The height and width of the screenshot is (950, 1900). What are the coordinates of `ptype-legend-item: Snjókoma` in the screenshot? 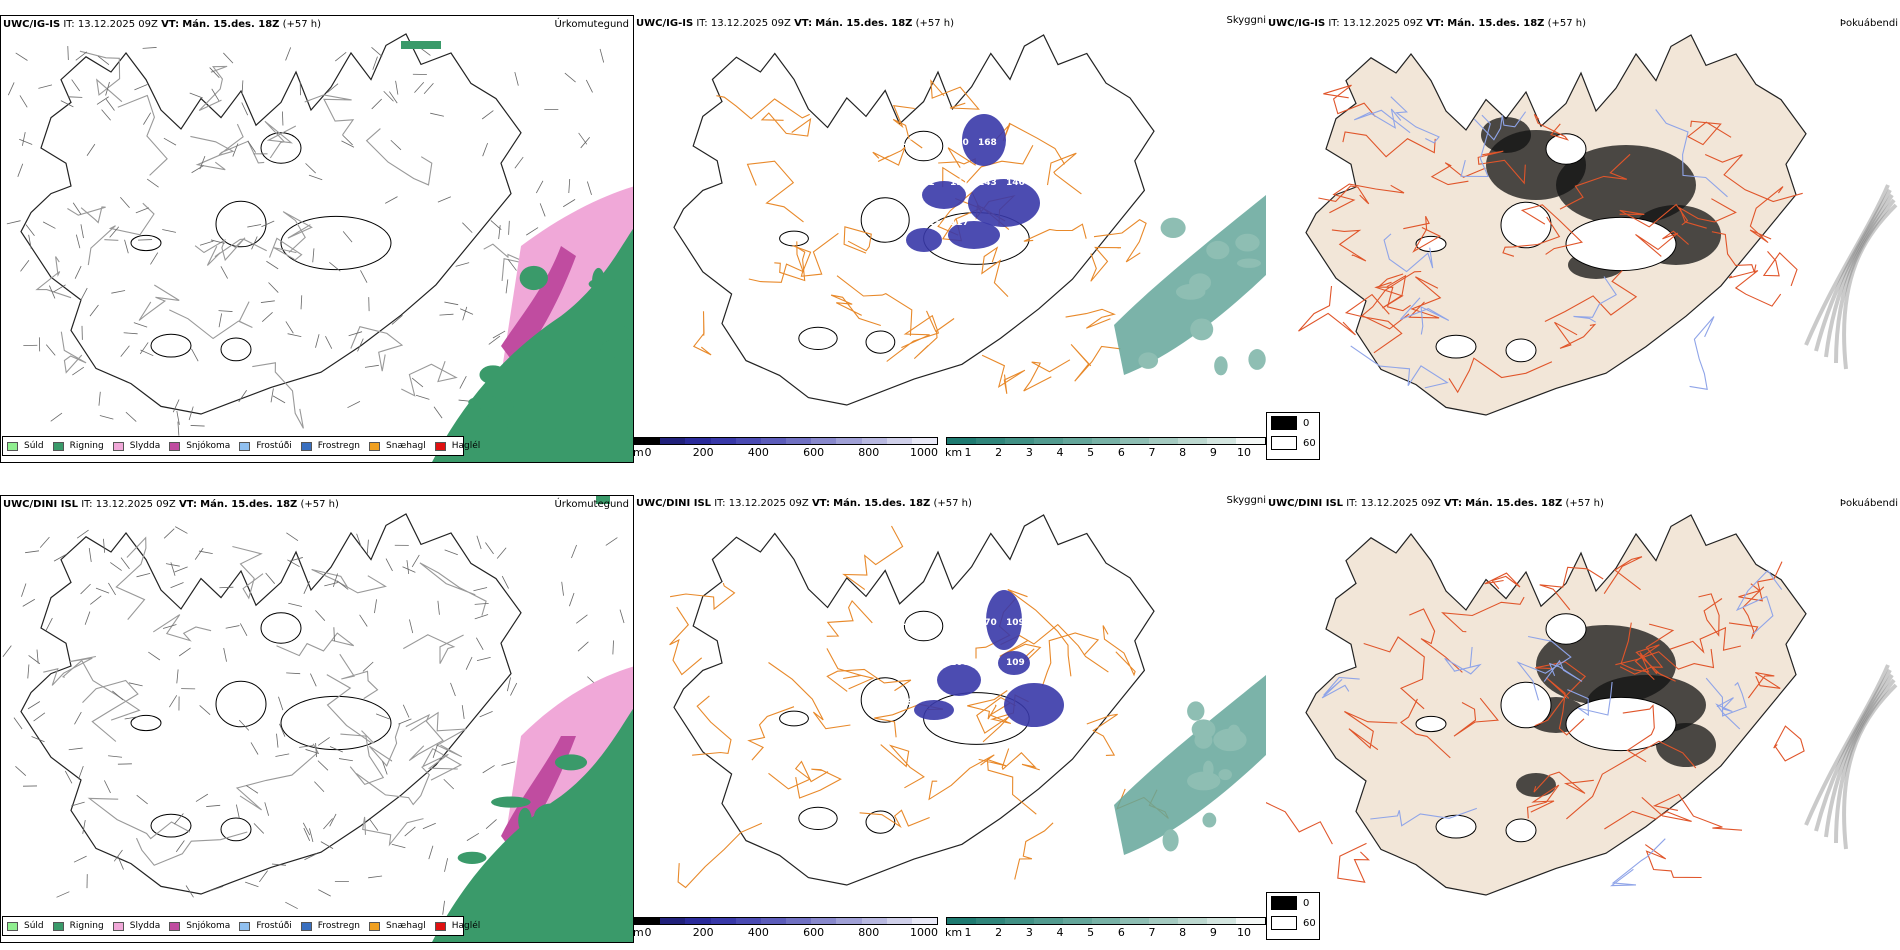 It's located at (199, 446).